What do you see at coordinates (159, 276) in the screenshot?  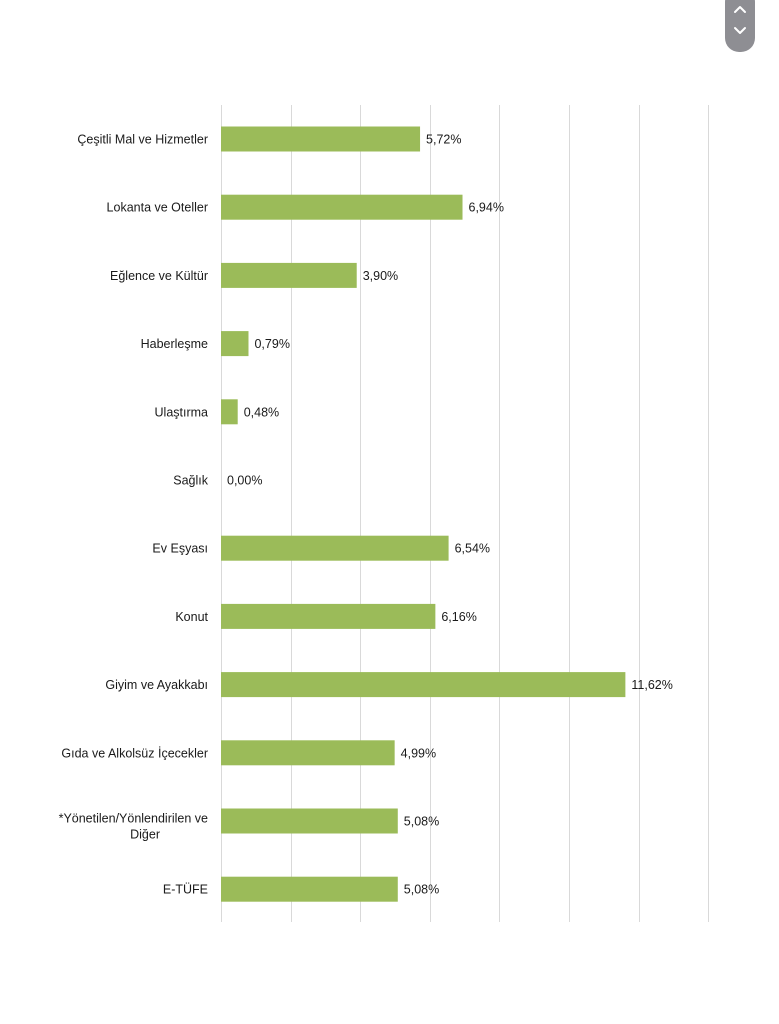 I see `category-label: Eğlence ve Kültür` at bounding box center [159, 276].